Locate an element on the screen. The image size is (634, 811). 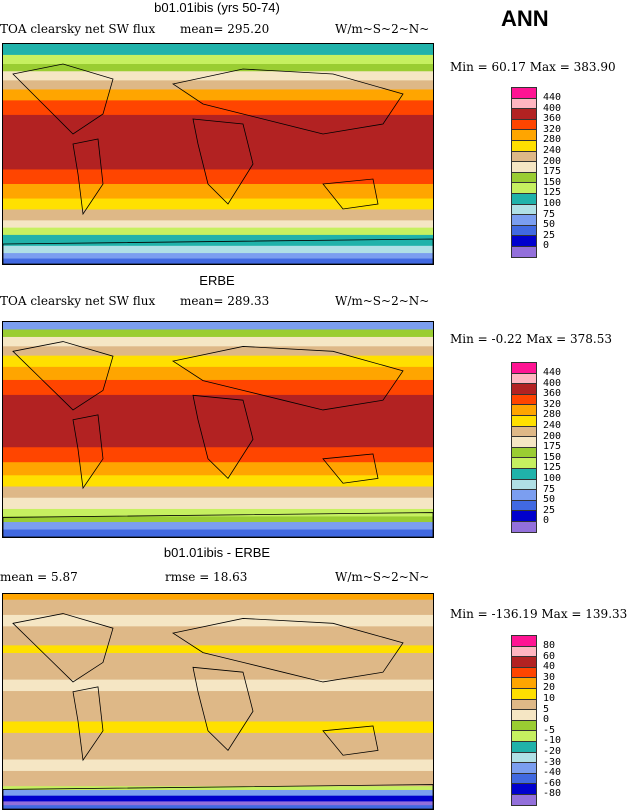
colorbar-tick-label: 360 is located at coordinates (552, 119).